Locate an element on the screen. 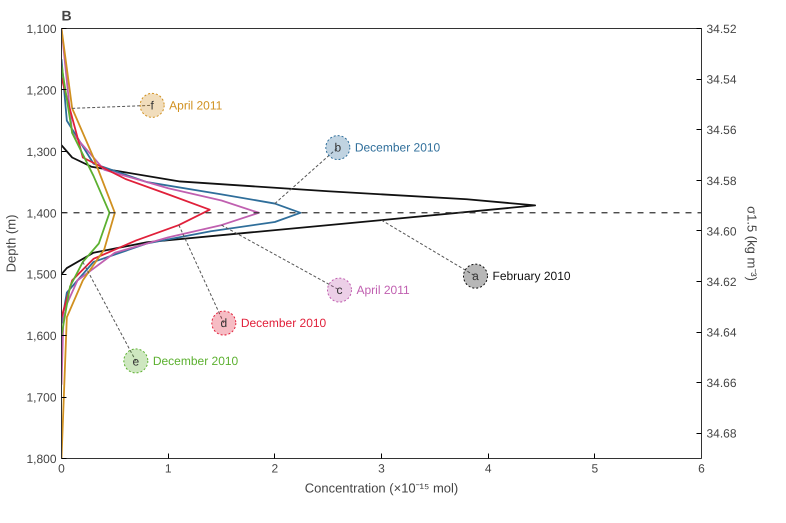 This screenshot has width=786, height=523. y-tick-label: 1,100 is located at coordinates (41, 29).